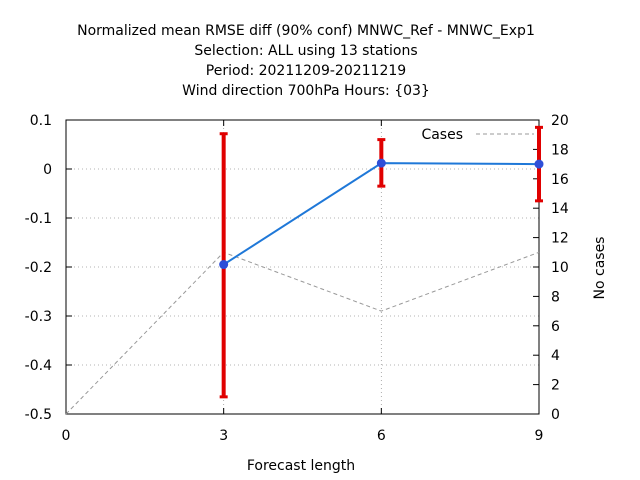 The image size is (640, 480). What do you see at coordinates (539, 436) in the screenshot?
I see `x-tick-label: 9` at bounding box center [539, 436].